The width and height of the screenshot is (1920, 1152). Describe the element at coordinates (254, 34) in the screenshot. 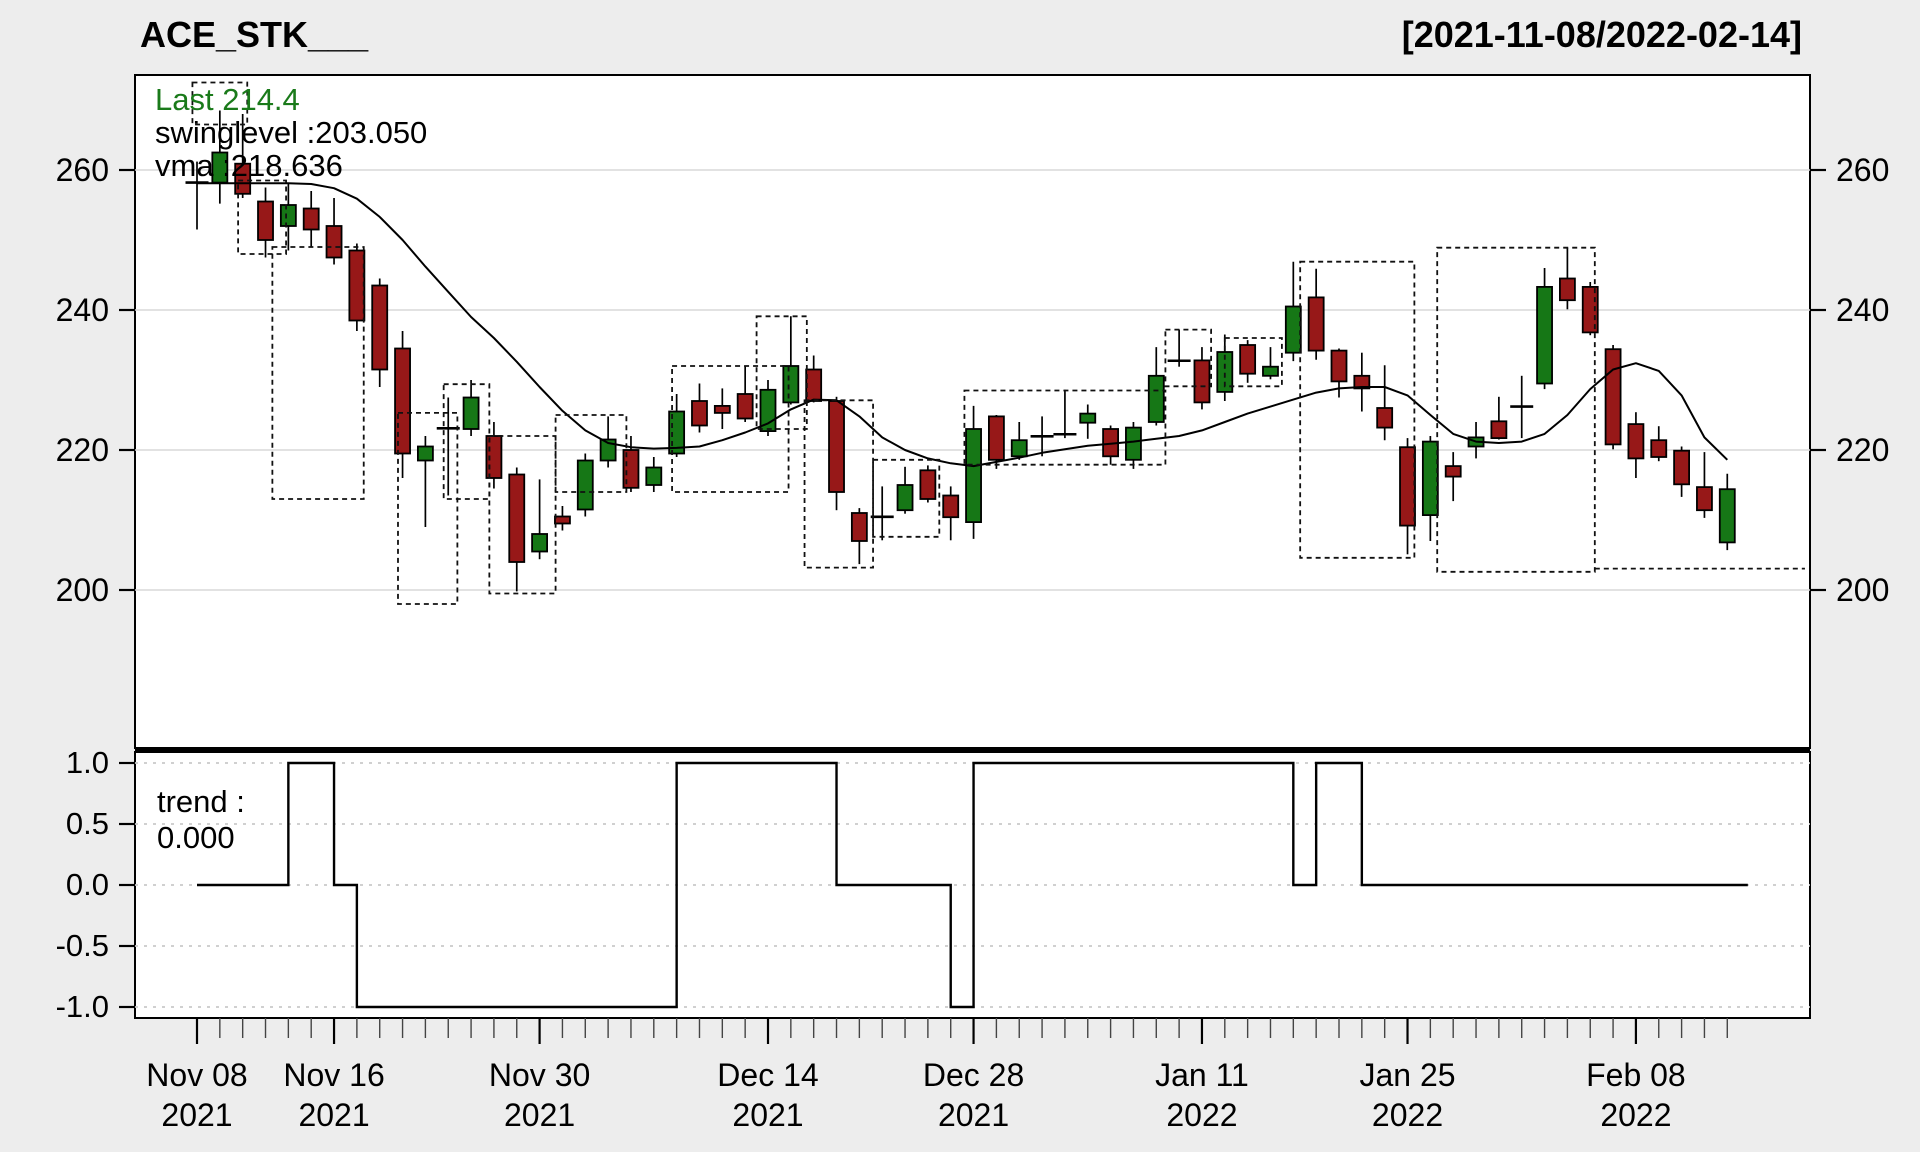

I see `chart-title: ACE_STK___` at that location.